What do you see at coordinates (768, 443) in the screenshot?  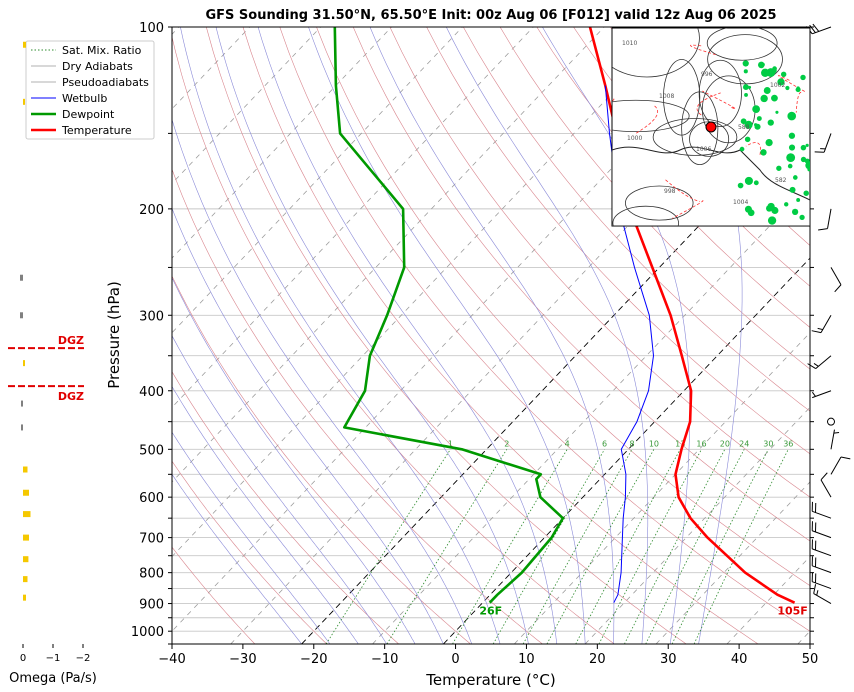 I see `mixing-ratio-label: 30` at bounding box center [768, 443].